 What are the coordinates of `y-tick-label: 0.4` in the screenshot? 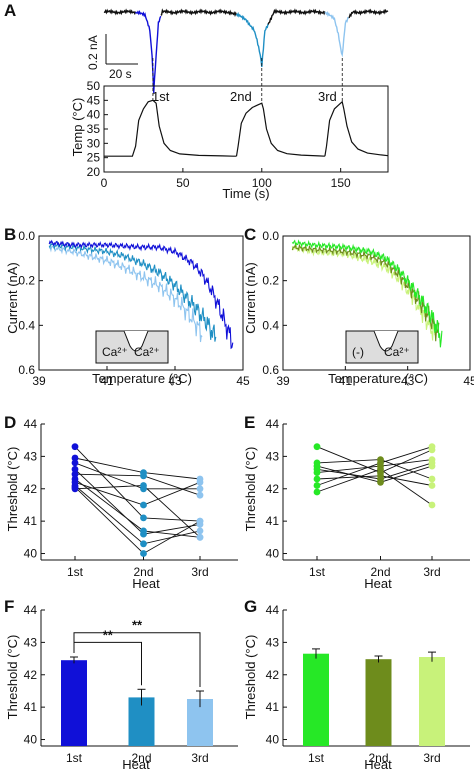 It's located at (270, 325).